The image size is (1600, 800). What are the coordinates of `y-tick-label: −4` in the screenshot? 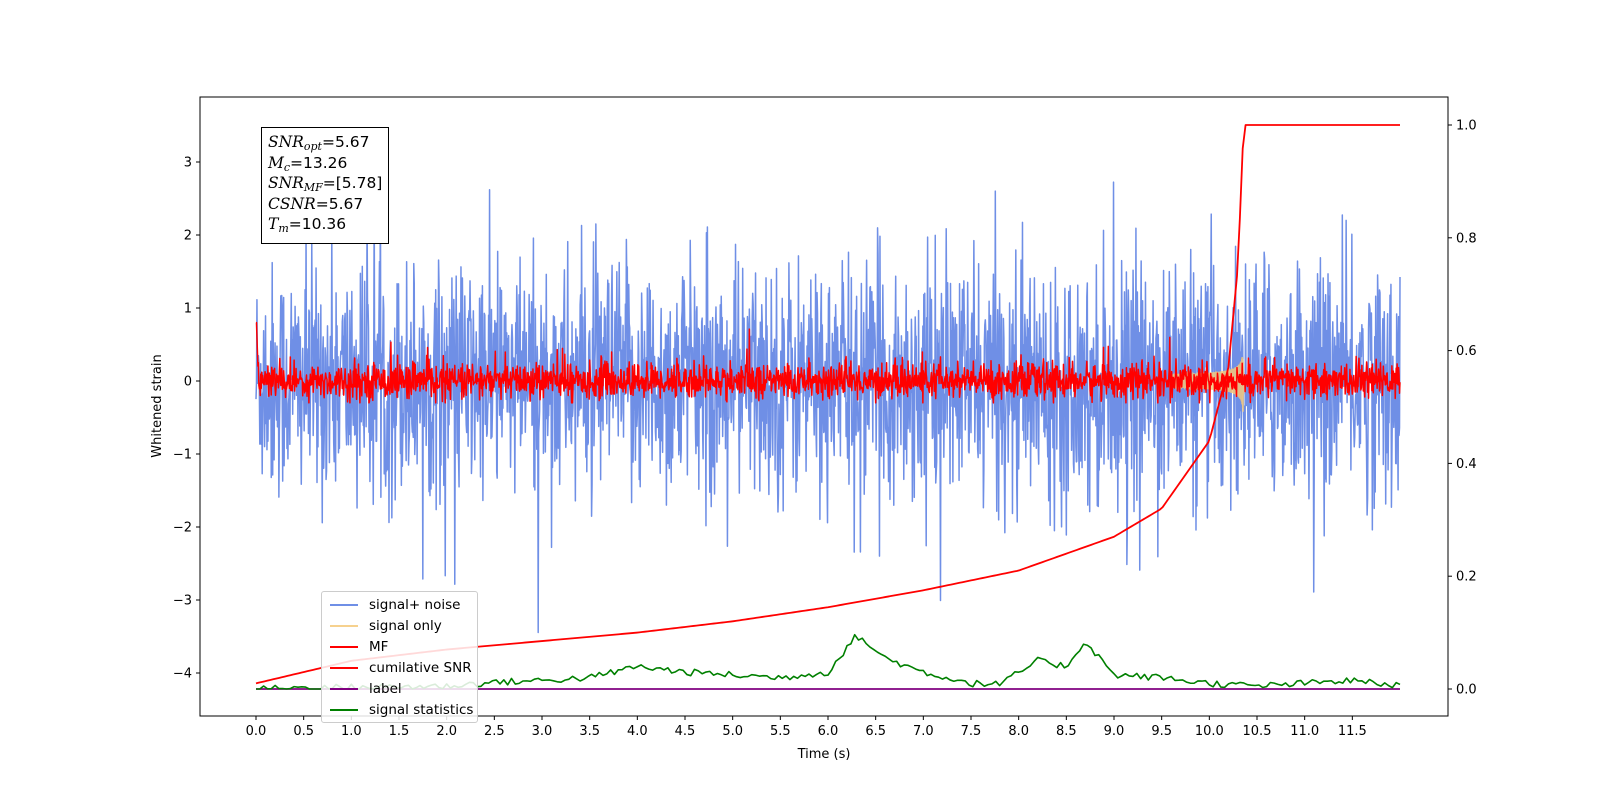 It's located at (182, 674).